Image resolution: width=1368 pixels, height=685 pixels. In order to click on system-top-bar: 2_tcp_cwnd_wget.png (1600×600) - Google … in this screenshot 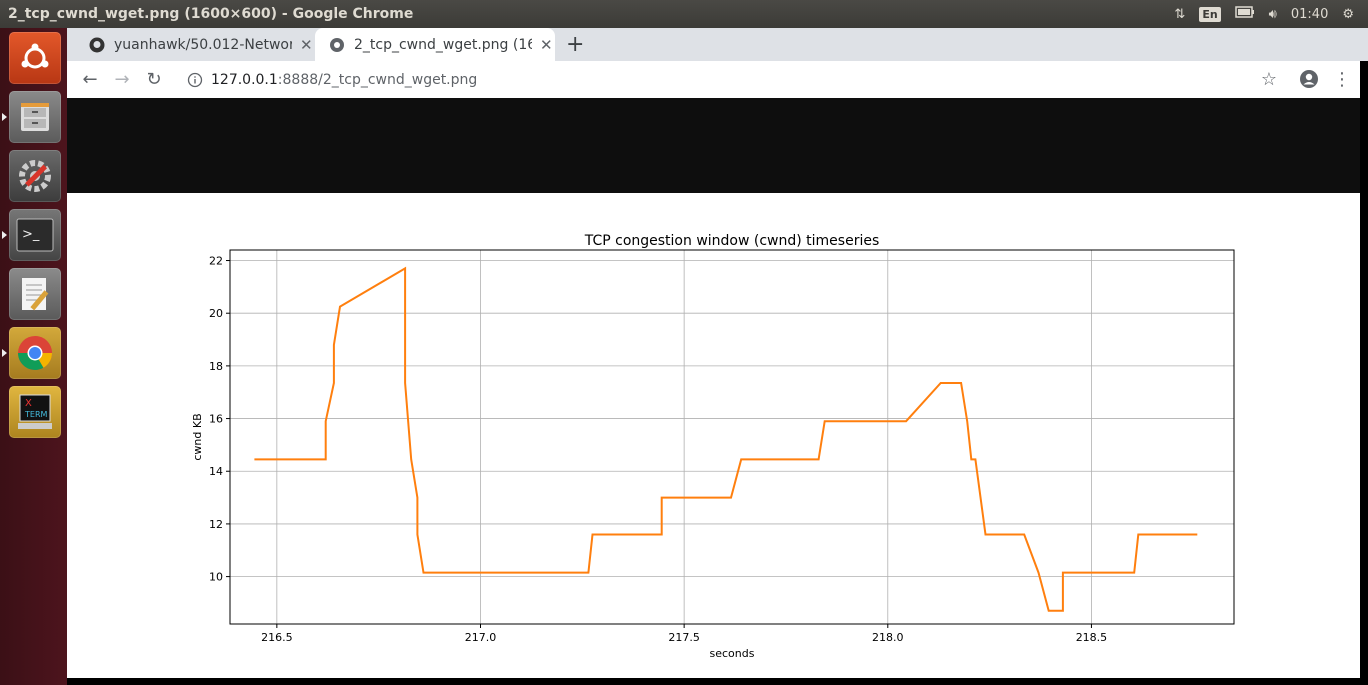, I will do `click(684, 14)`.